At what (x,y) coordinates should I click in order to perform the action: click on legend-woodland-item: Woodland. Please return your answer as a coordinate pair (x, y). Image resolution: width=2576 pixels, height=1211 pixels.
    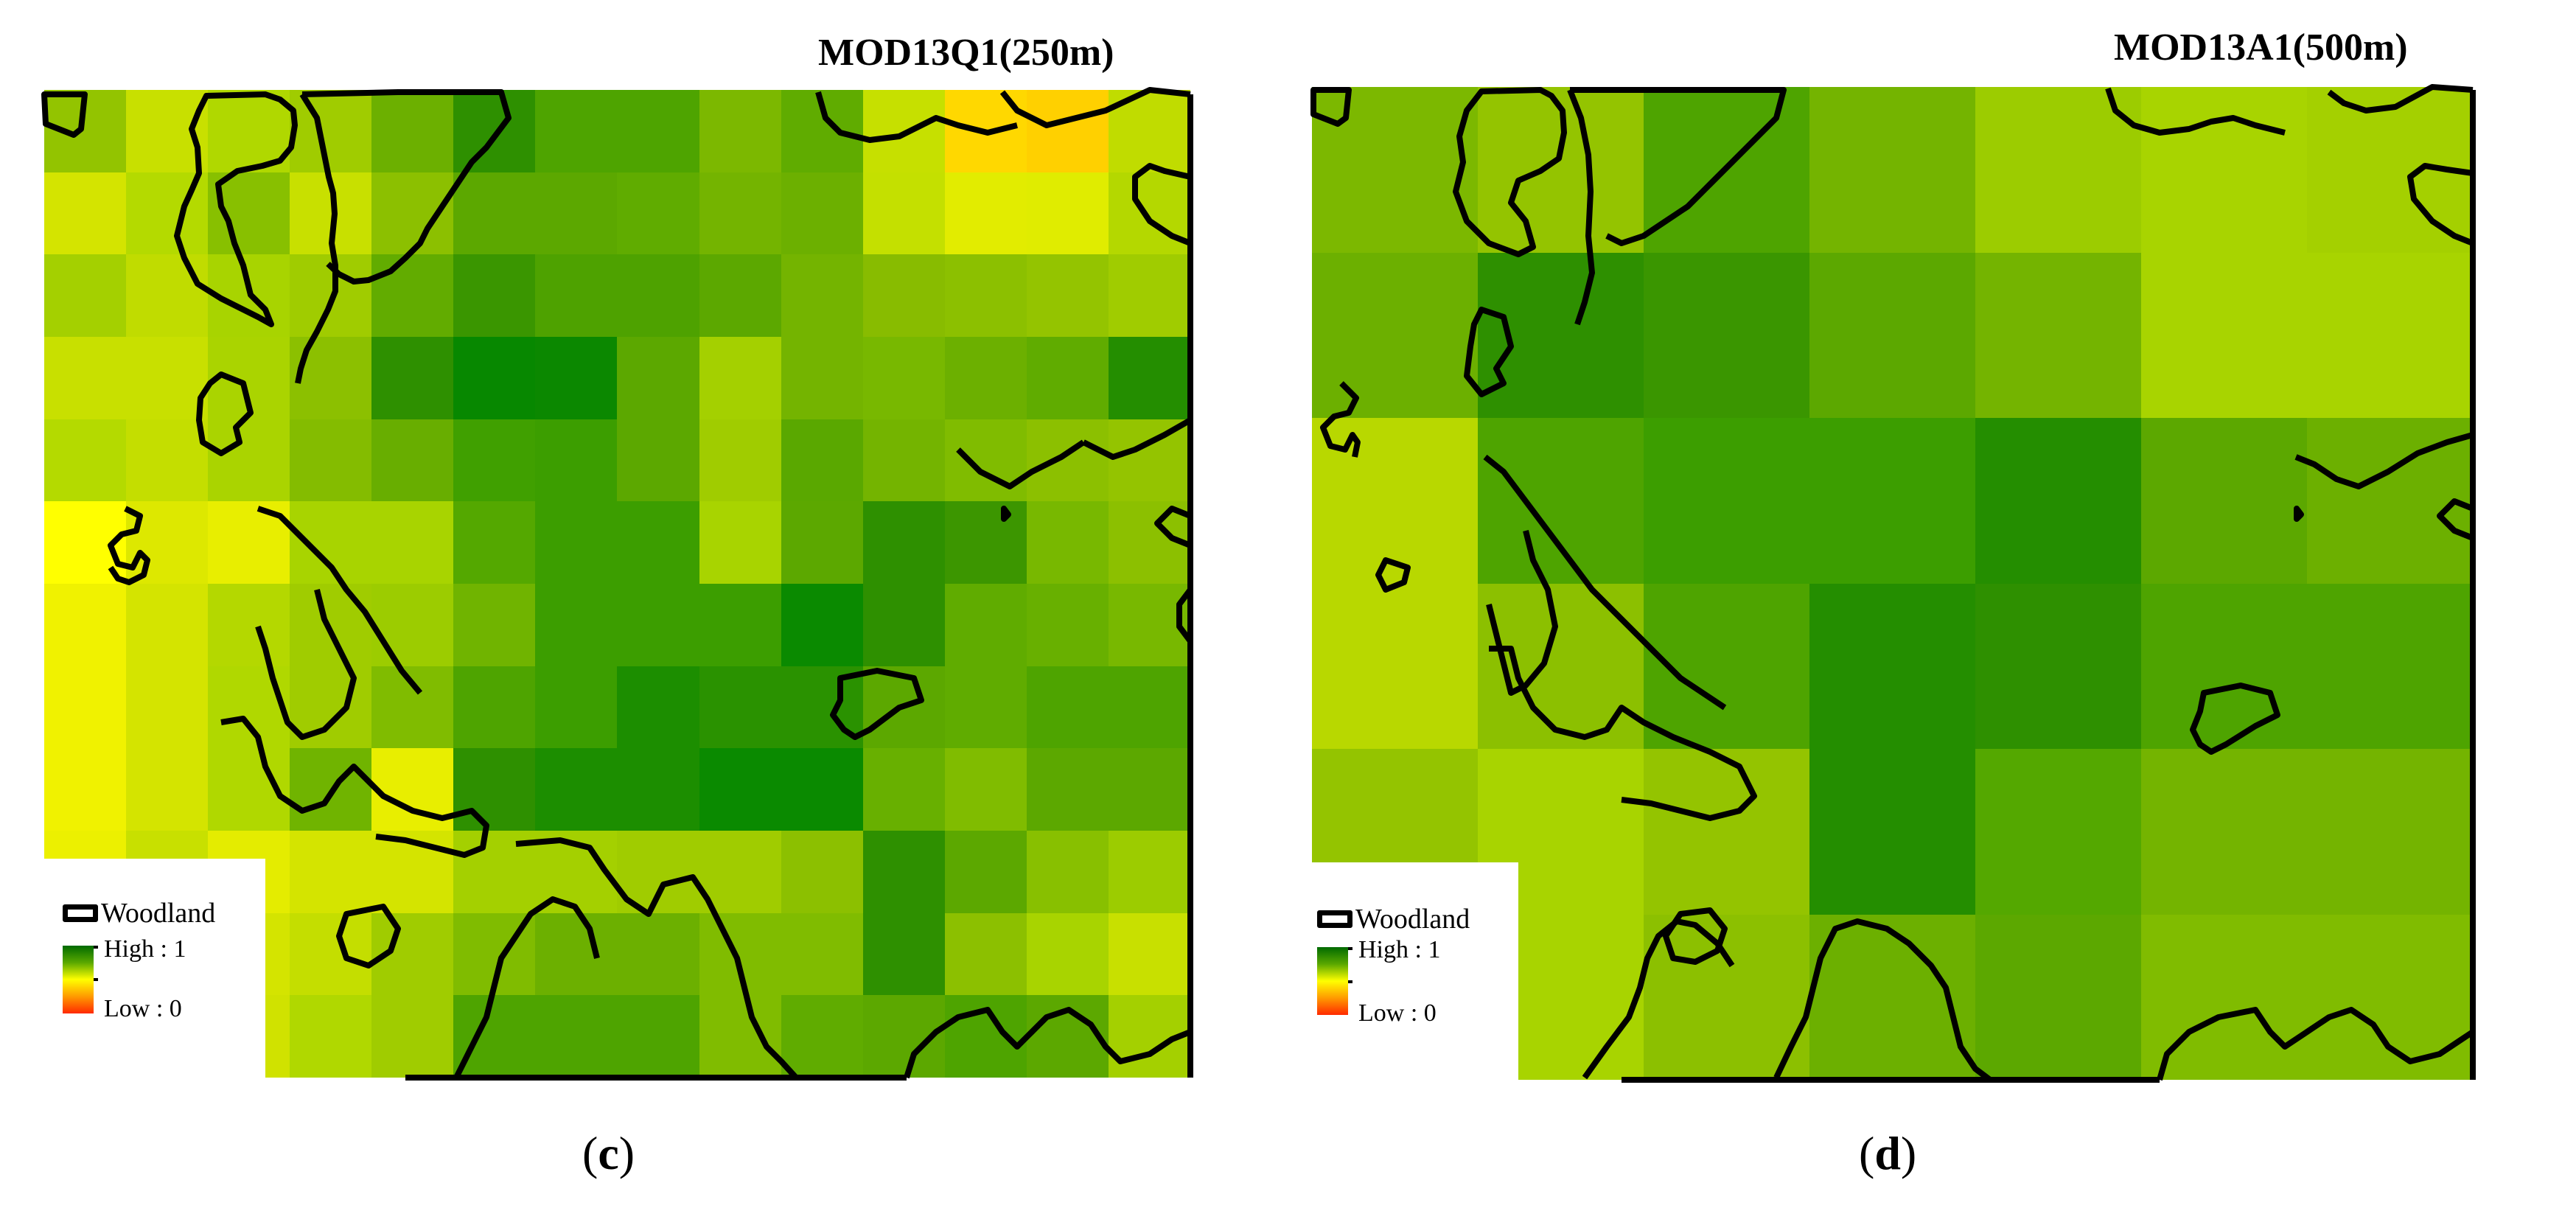
    Looking at the image, I should click on (139, 913).